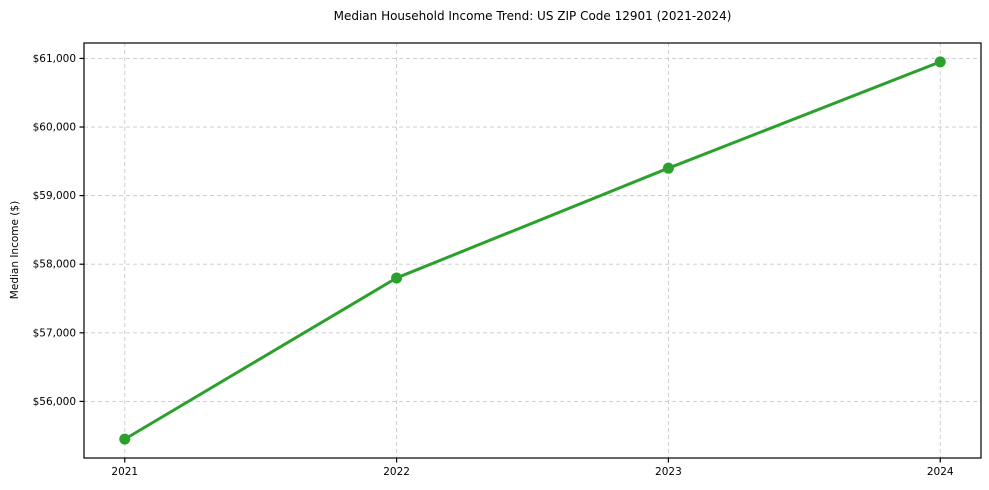 This screenshot has width=989, height=490. Describe the element at coordinates (54, 402) in the screenshot. I see `y-tick-label: $56,000` at that location.